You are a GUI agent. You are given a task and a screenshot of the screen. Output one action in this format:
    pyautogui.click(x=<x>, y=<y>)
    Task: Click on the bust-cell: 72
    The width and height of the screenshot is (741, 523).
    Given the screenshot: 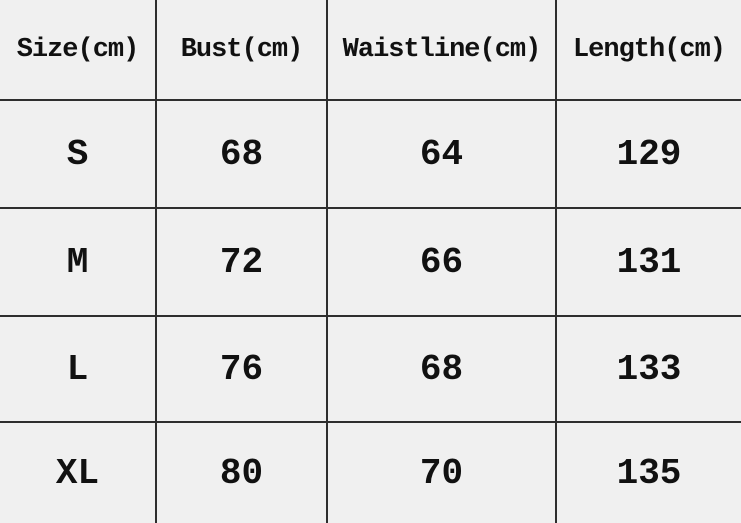 What is the action you would take?
    pyautogui.click(x=242, y=263)
    